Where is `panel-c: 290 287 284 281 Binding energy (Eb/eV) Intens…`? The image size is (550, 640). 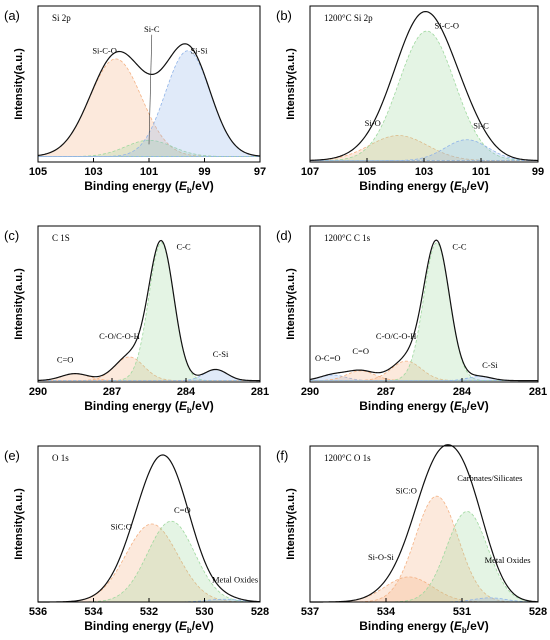
panel-c: 290 287 284 281 Binding energy (Eb/eV) Intens… is located at coordinates (136, 320).